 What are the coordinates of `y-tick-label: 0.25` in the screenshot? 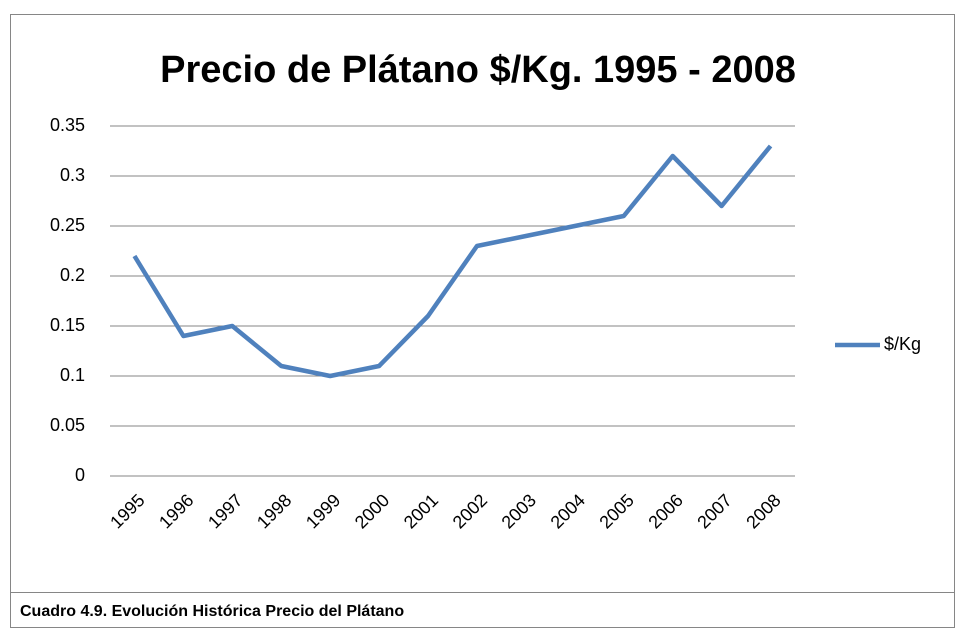 It's located at (67, 225).